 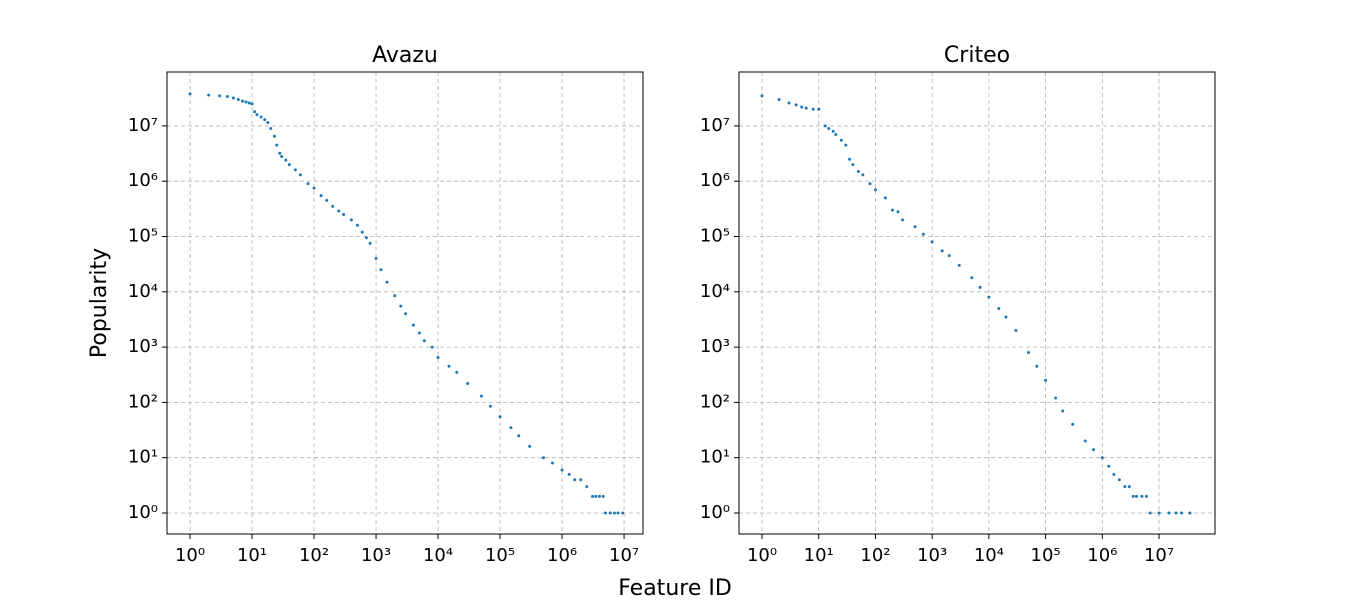 I want to click on x-tick-label: 10⁷, so click(x=624, y=555).